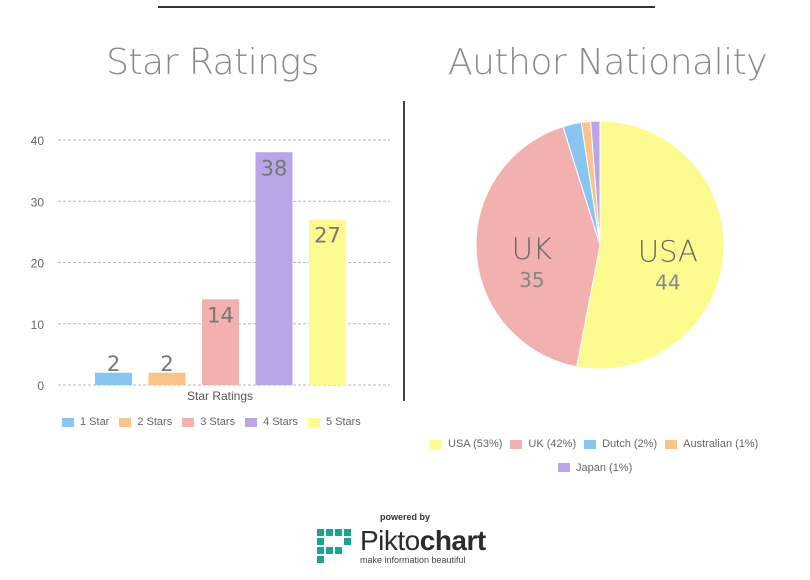 Image resolution: width=810 pixels, height=580 pixels. I want to click on legend-item: 3 Stars, so click(208, 422).